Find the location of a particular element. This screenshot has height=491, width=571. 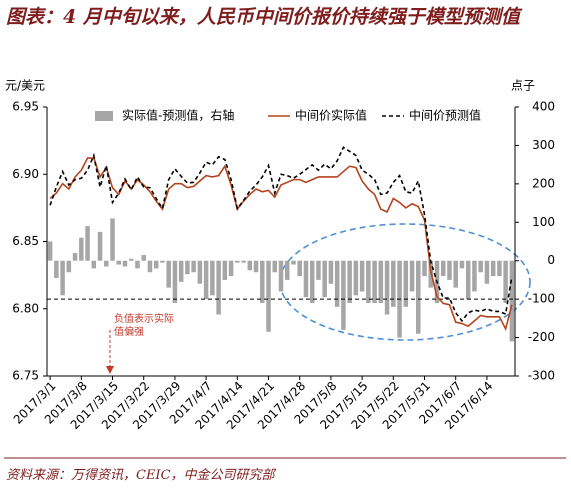

y-tick-label: 6.85 is located at coordinates (25, 241).